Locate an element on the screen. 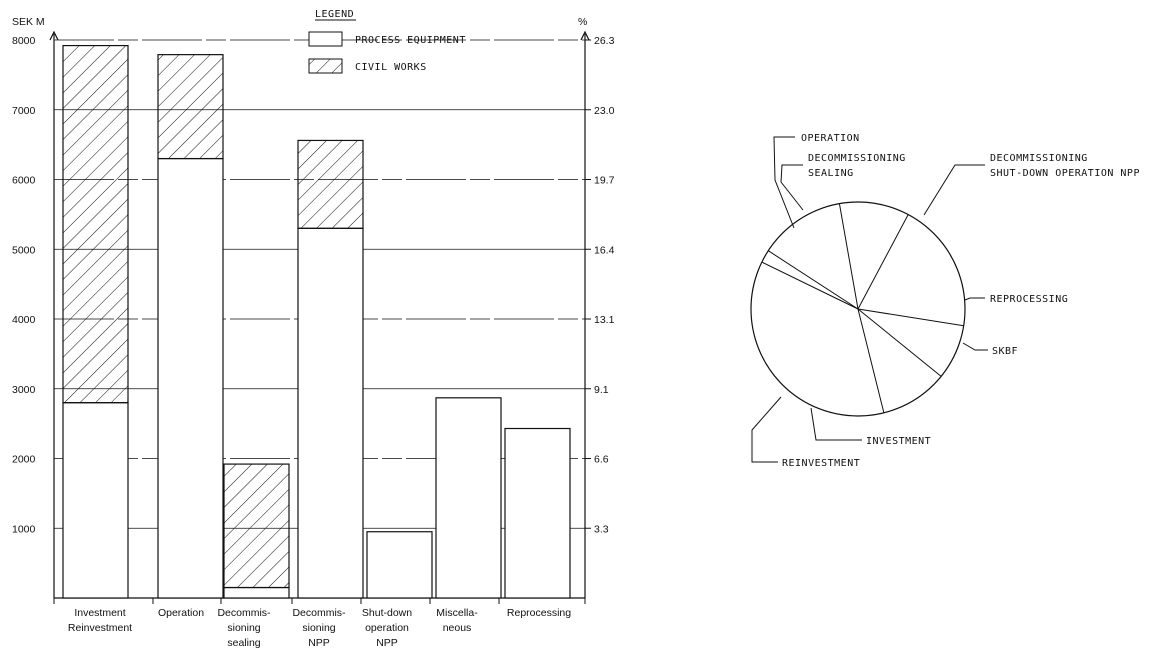  pie-label-decommissioning-sealing-2: SEALING is located at coordinates (831, 173).